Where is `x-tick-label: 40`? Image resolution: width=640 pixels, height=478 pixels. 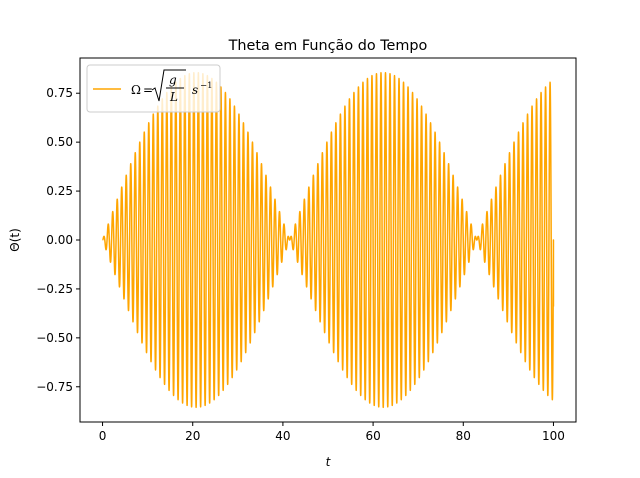
x-tick-label: 40 is located at coordinates (282, 436).